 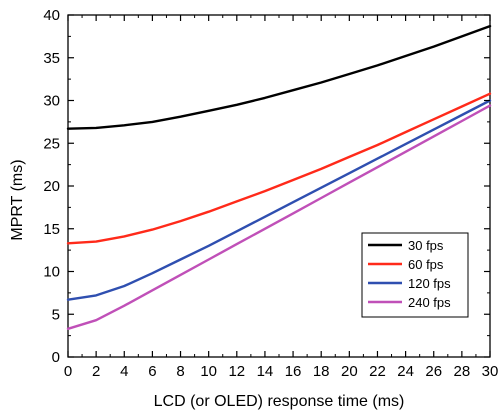 What do you see at coordinates (279, 401) in the screenshot?
I see `x-axis-label: LCD (or OLED) response time (ms)` at bounding box center [279, 401].